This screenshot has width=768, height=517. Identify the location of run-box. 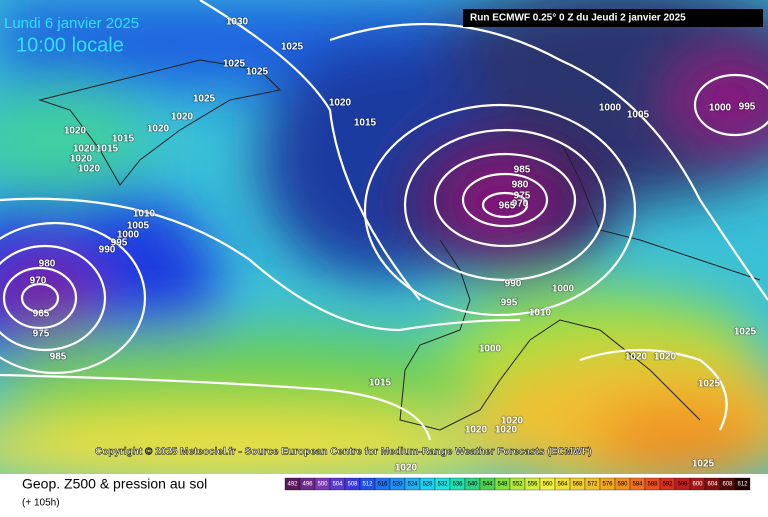
(613, 18).